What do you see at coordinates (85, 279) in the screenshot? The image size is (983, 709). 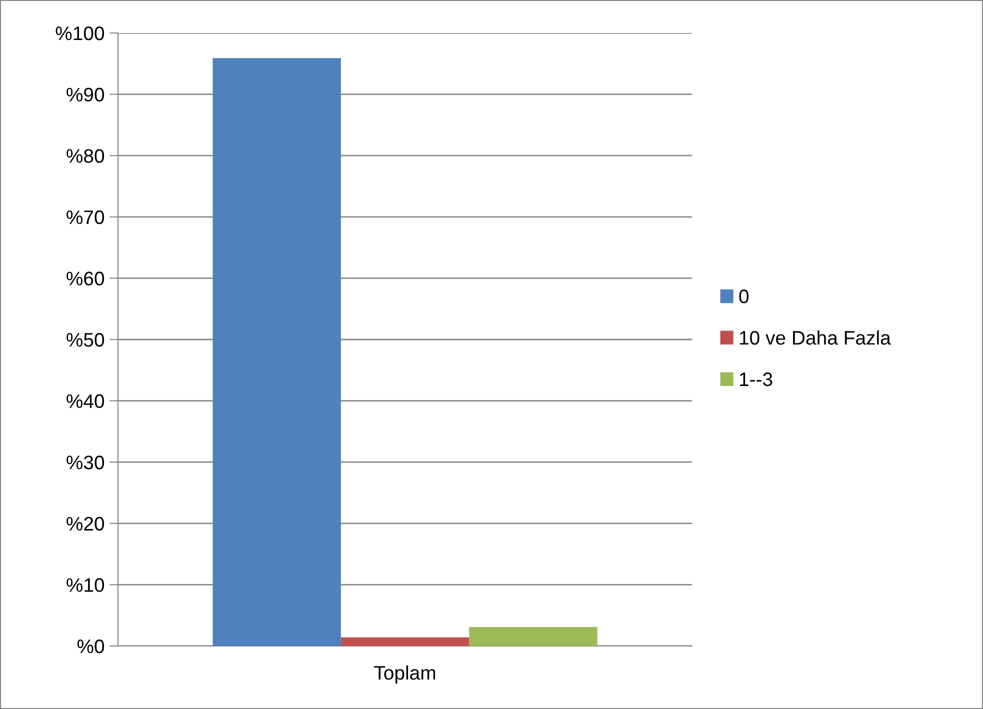 I see `y-tick-label: %60` at bounding box center [85, 279].